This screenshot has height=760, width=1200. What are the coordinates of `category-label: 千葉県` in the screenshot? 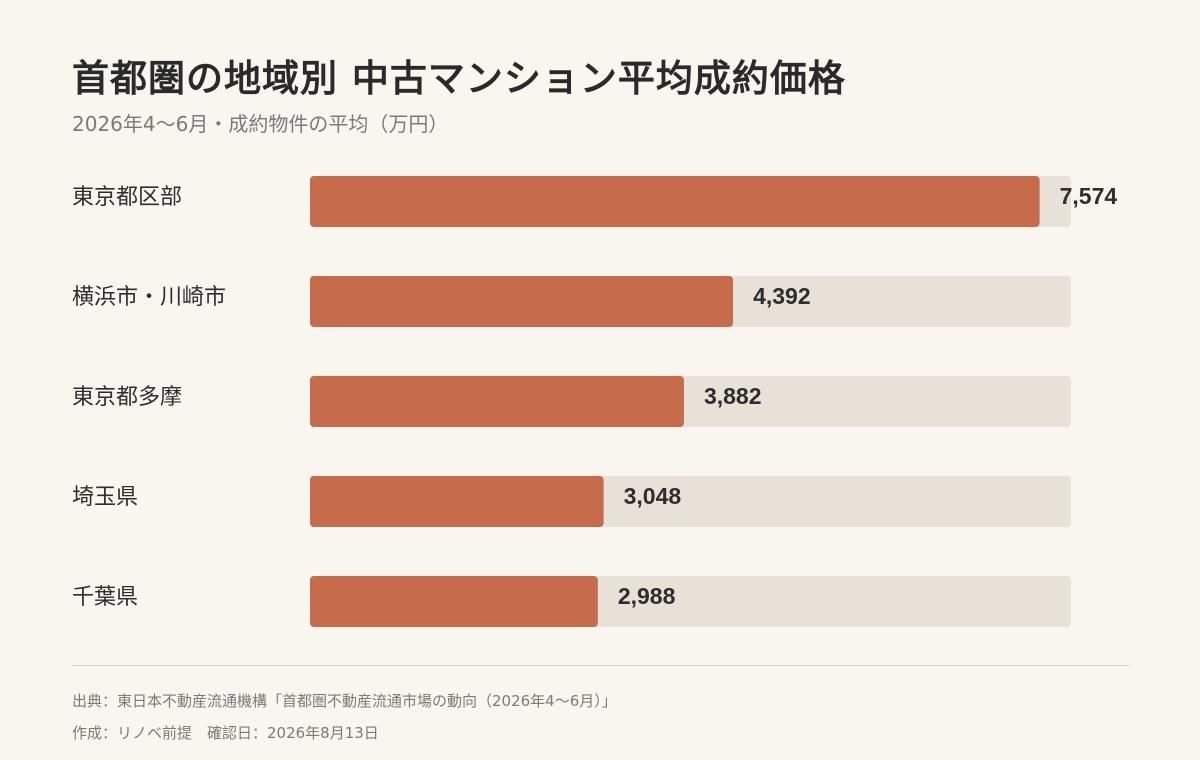 It's located at (105, 597).